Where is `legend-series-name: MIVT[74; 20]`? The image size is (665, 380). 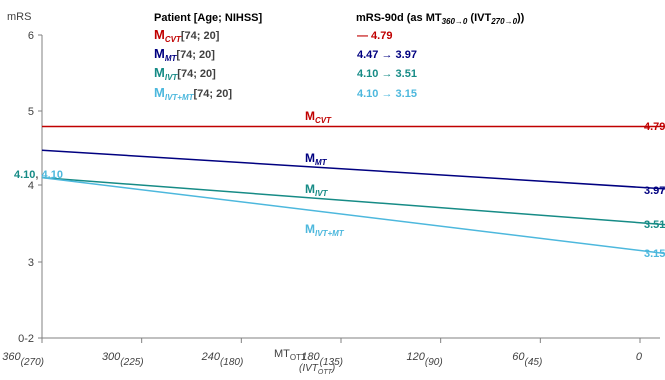 legend-series-name: MIVT[74; 20] is located at coordinates (185, 73).